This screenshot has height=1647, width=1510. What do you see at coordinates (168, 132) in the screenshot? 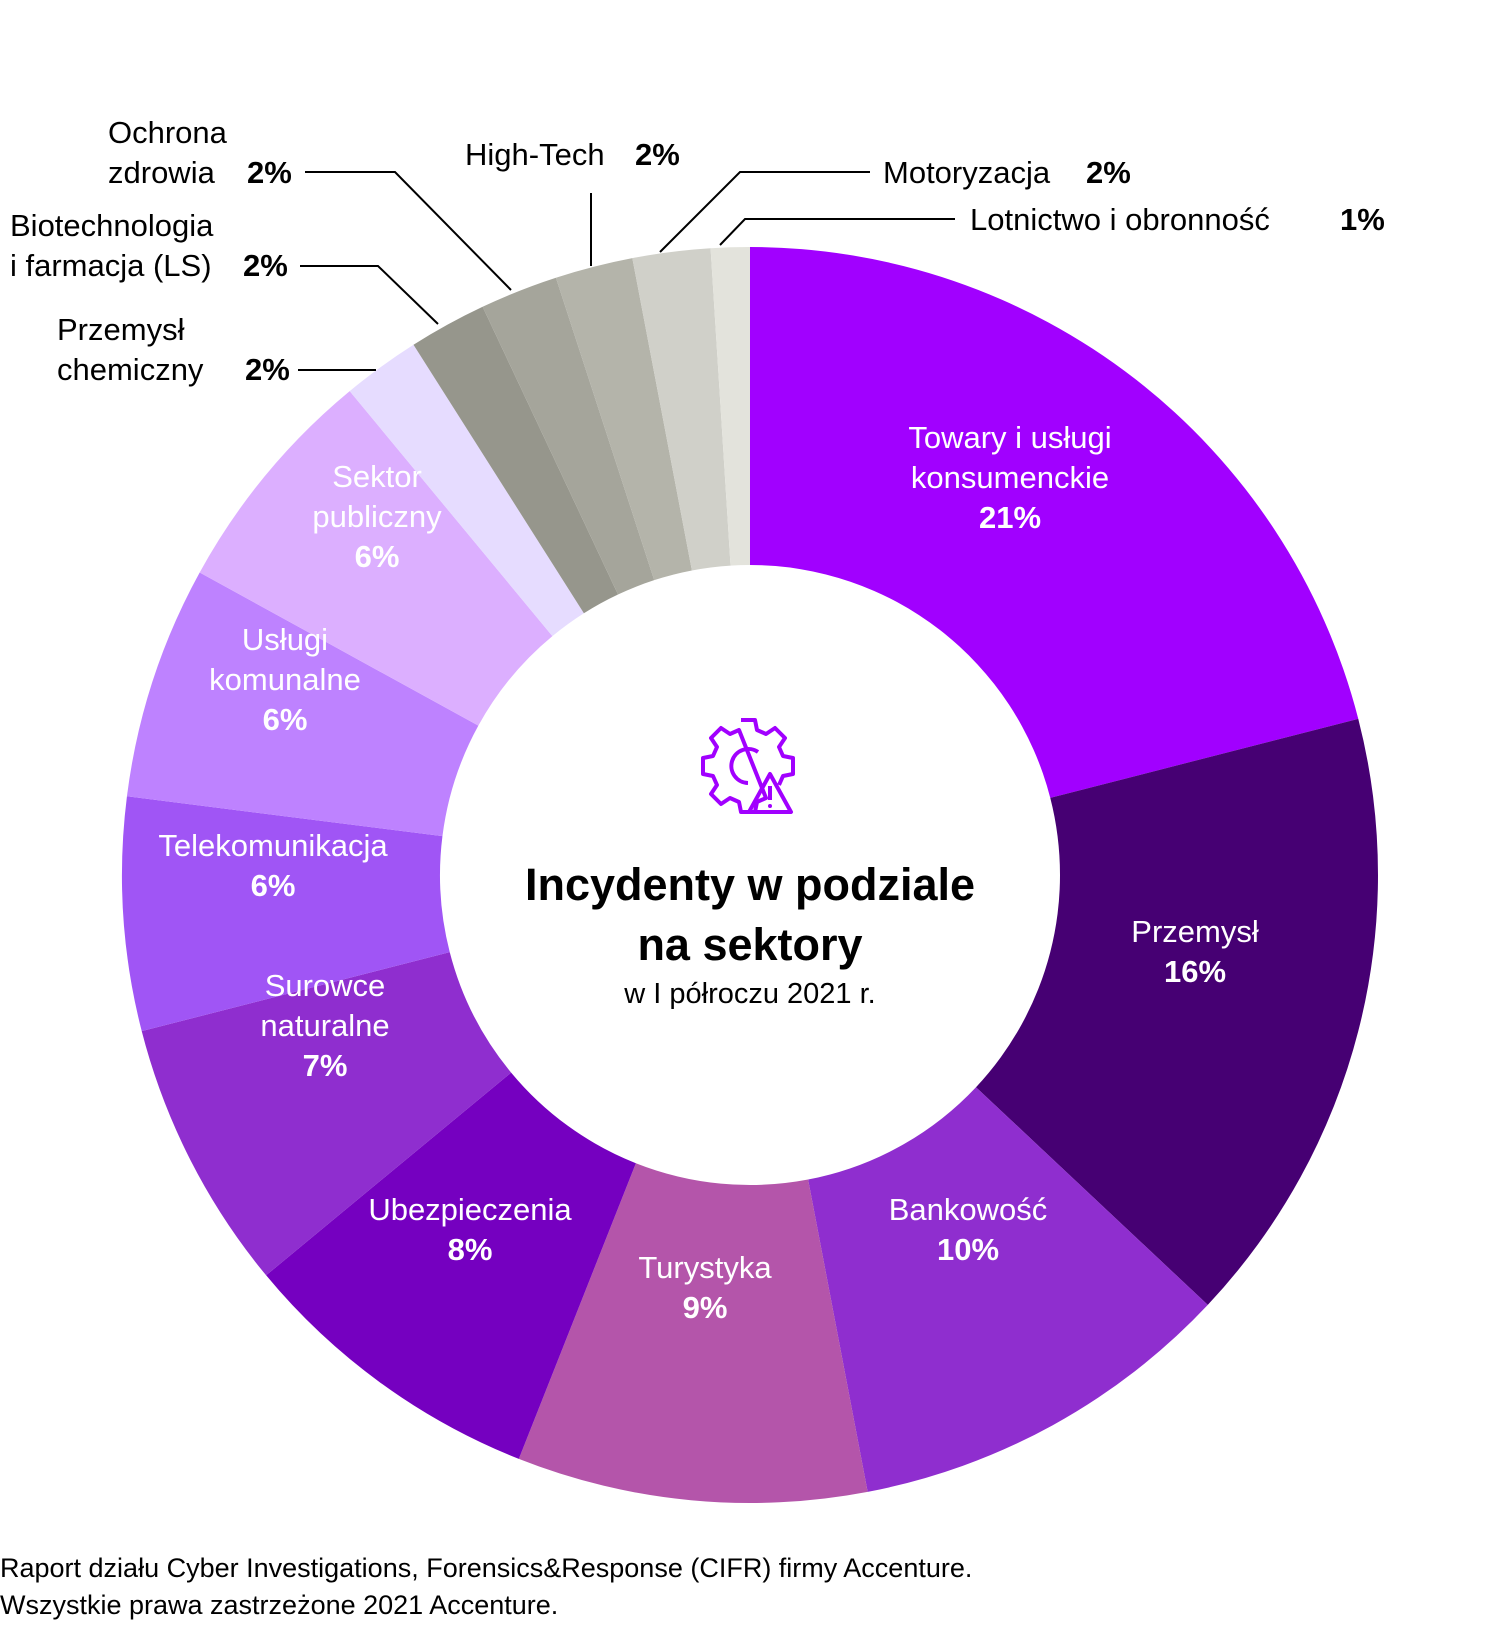
I see `slice-label-11-0: Ochrona` at bounding box center [168, 132].